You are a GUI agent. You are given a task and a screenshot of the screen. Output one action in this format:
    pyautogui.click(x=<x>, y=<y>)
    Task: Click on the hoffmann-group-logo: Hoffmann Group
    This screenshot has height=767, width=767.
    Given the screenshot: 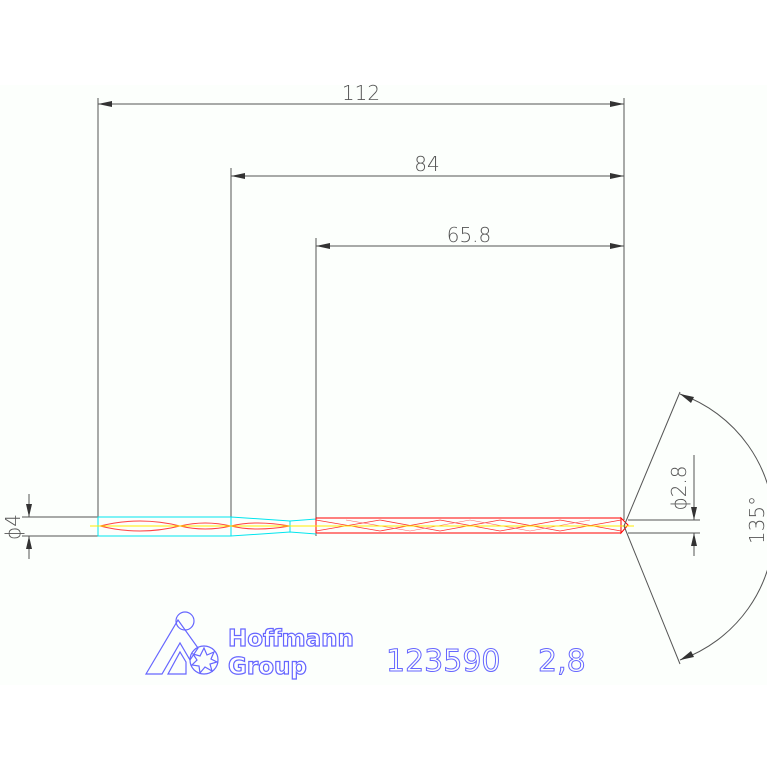 What is the action you would take?
    pyautogui.click(x=249, y=646)
    